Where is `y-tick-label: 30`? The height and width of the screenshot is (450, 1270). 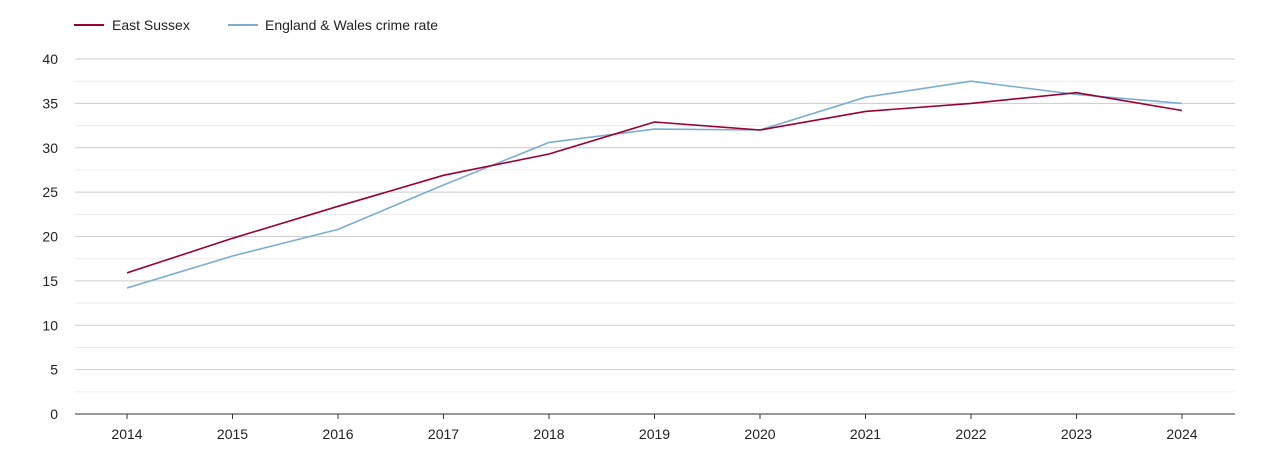
y-tick-label: 30 is located at coordinates (50, 148).